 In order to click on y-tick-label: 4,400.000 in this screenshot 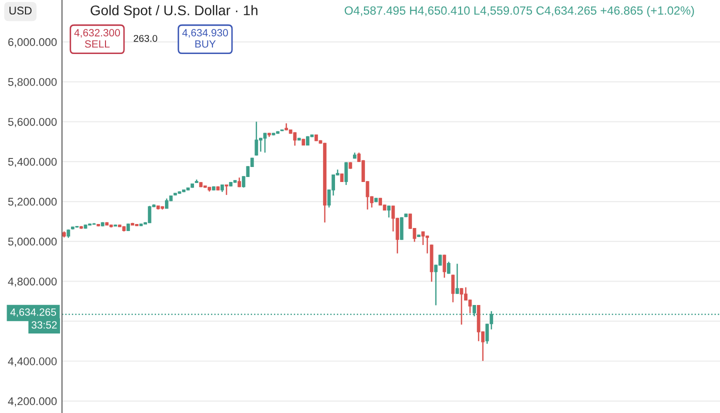, I will do `click(32, 362)`.